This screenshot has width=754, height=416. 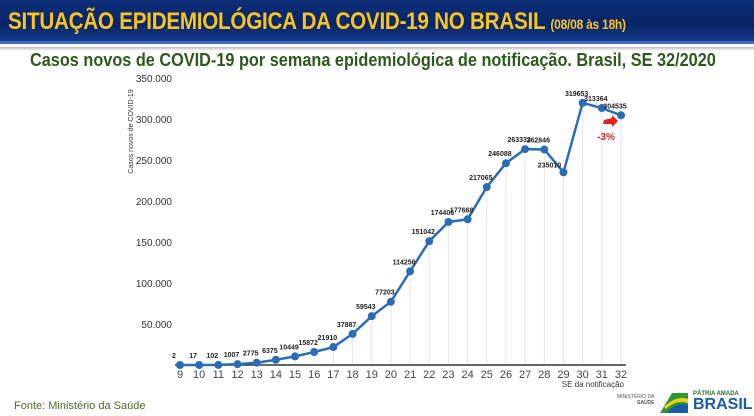 I want to click on x-tick-label: 20, so click(x=391, y=375).